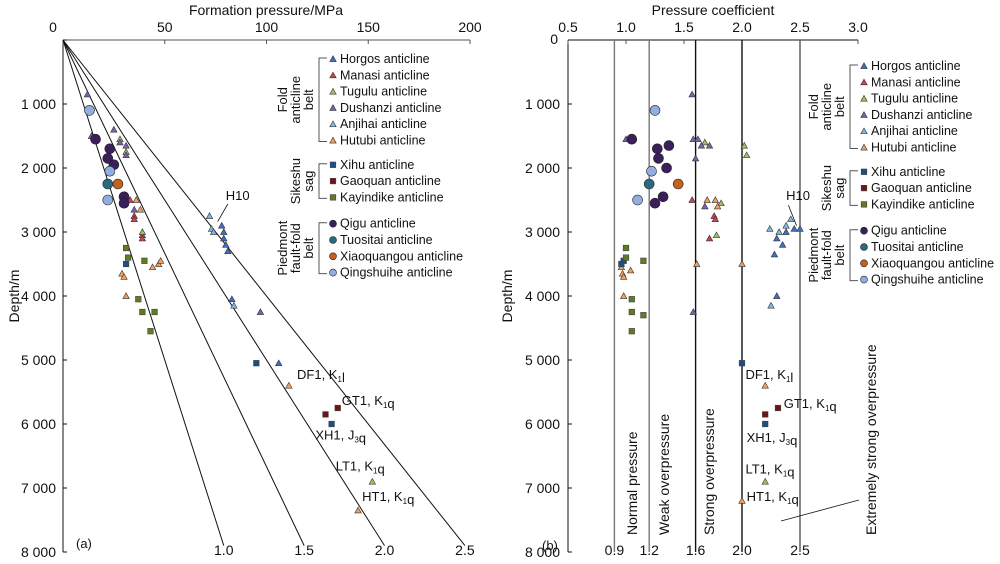 This screenshot has height=564, width=1000. I want to click on panel-a-legend-entry: Manasi anticline, so click(385, 75).